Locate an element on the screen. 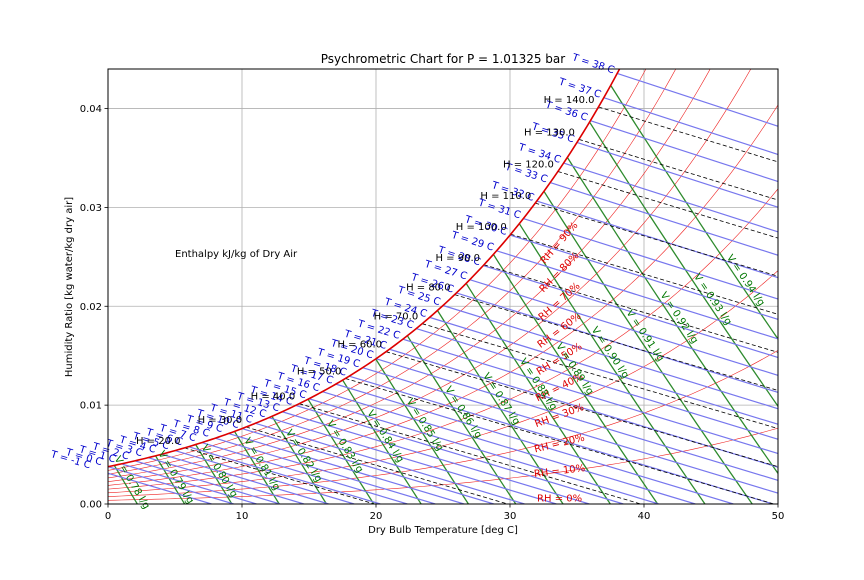 Image resolution: width=864 pixels, height=580 pixels. rh-label: RH = 0% is located at coordinates (559, 499).